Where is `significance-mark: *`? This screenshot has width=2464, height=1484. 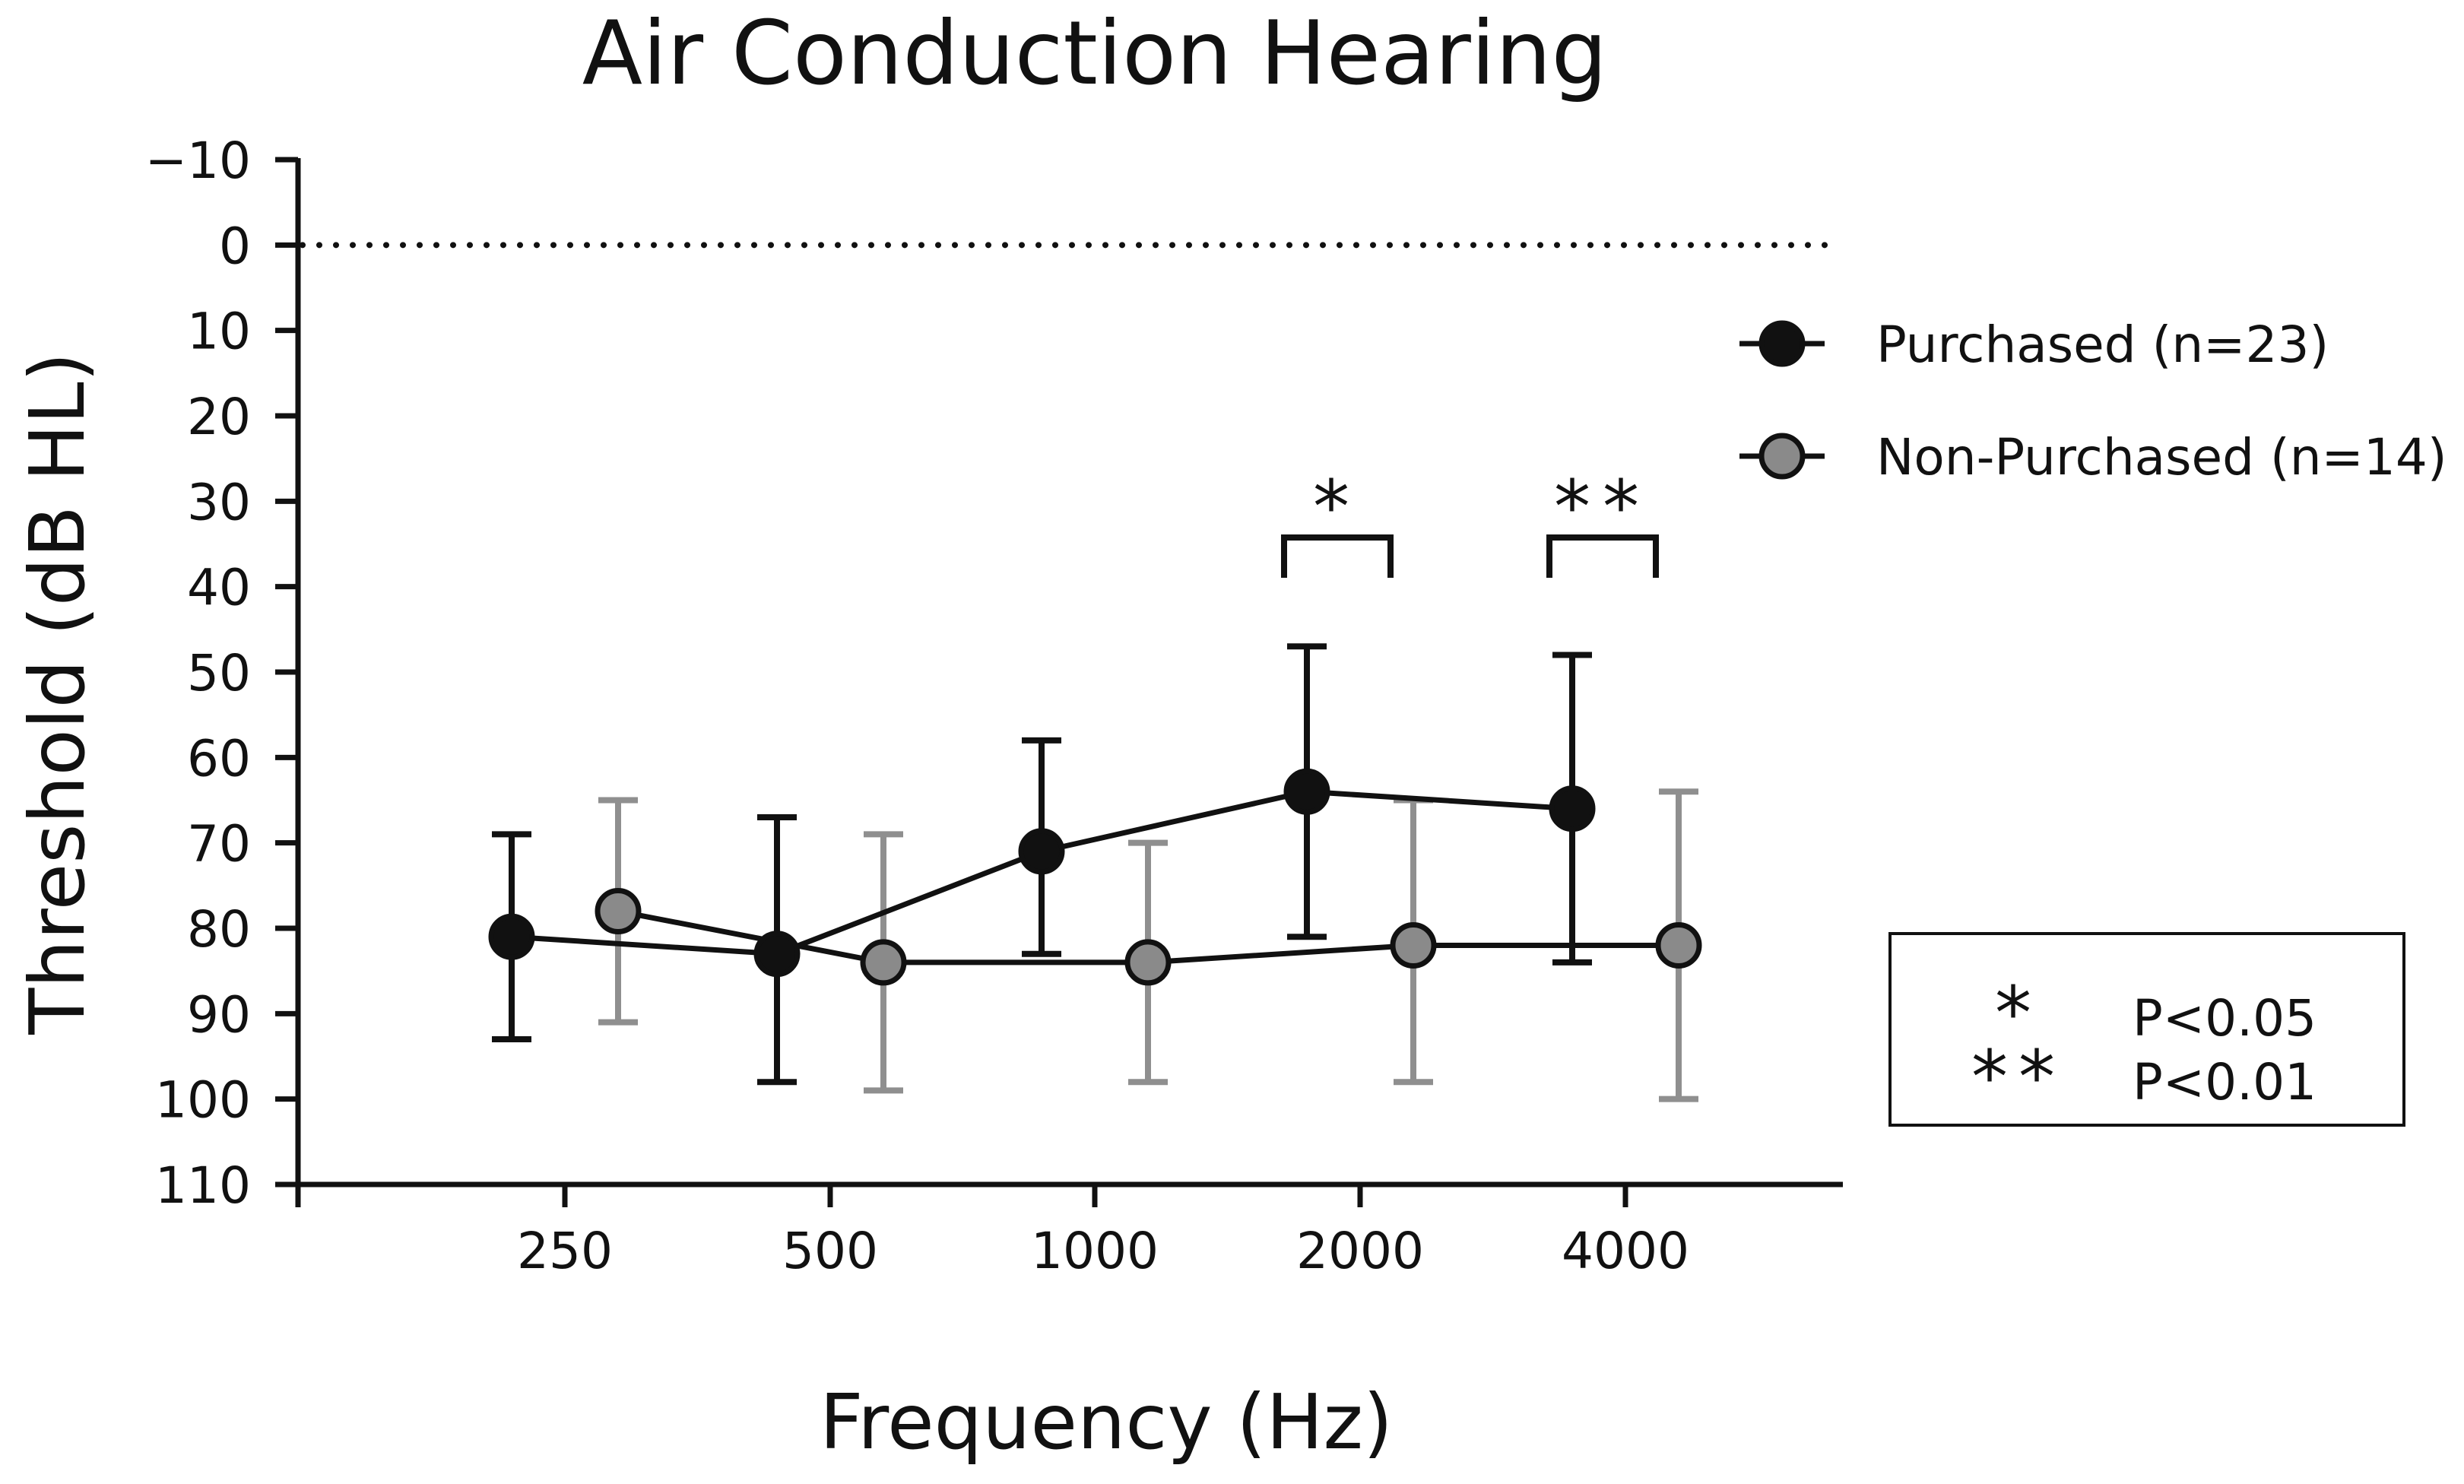 significance-mark: * is located at coordinates (1338, 508).